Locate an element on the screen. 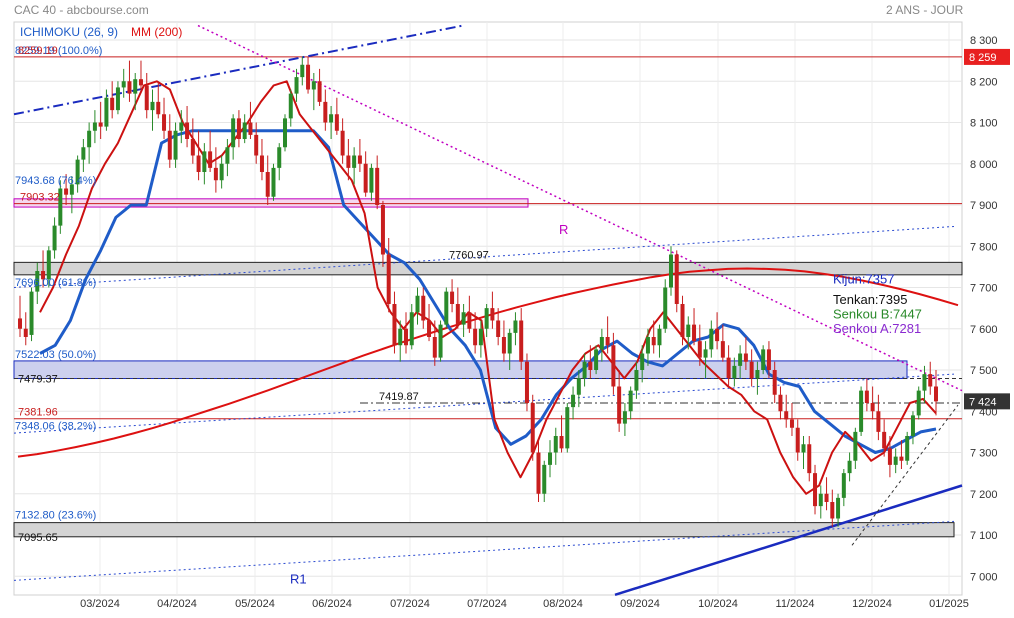 Image resolution: width=1014 pixels, height=618 pixels. support-R1-line is located at coordinates (788, 540).